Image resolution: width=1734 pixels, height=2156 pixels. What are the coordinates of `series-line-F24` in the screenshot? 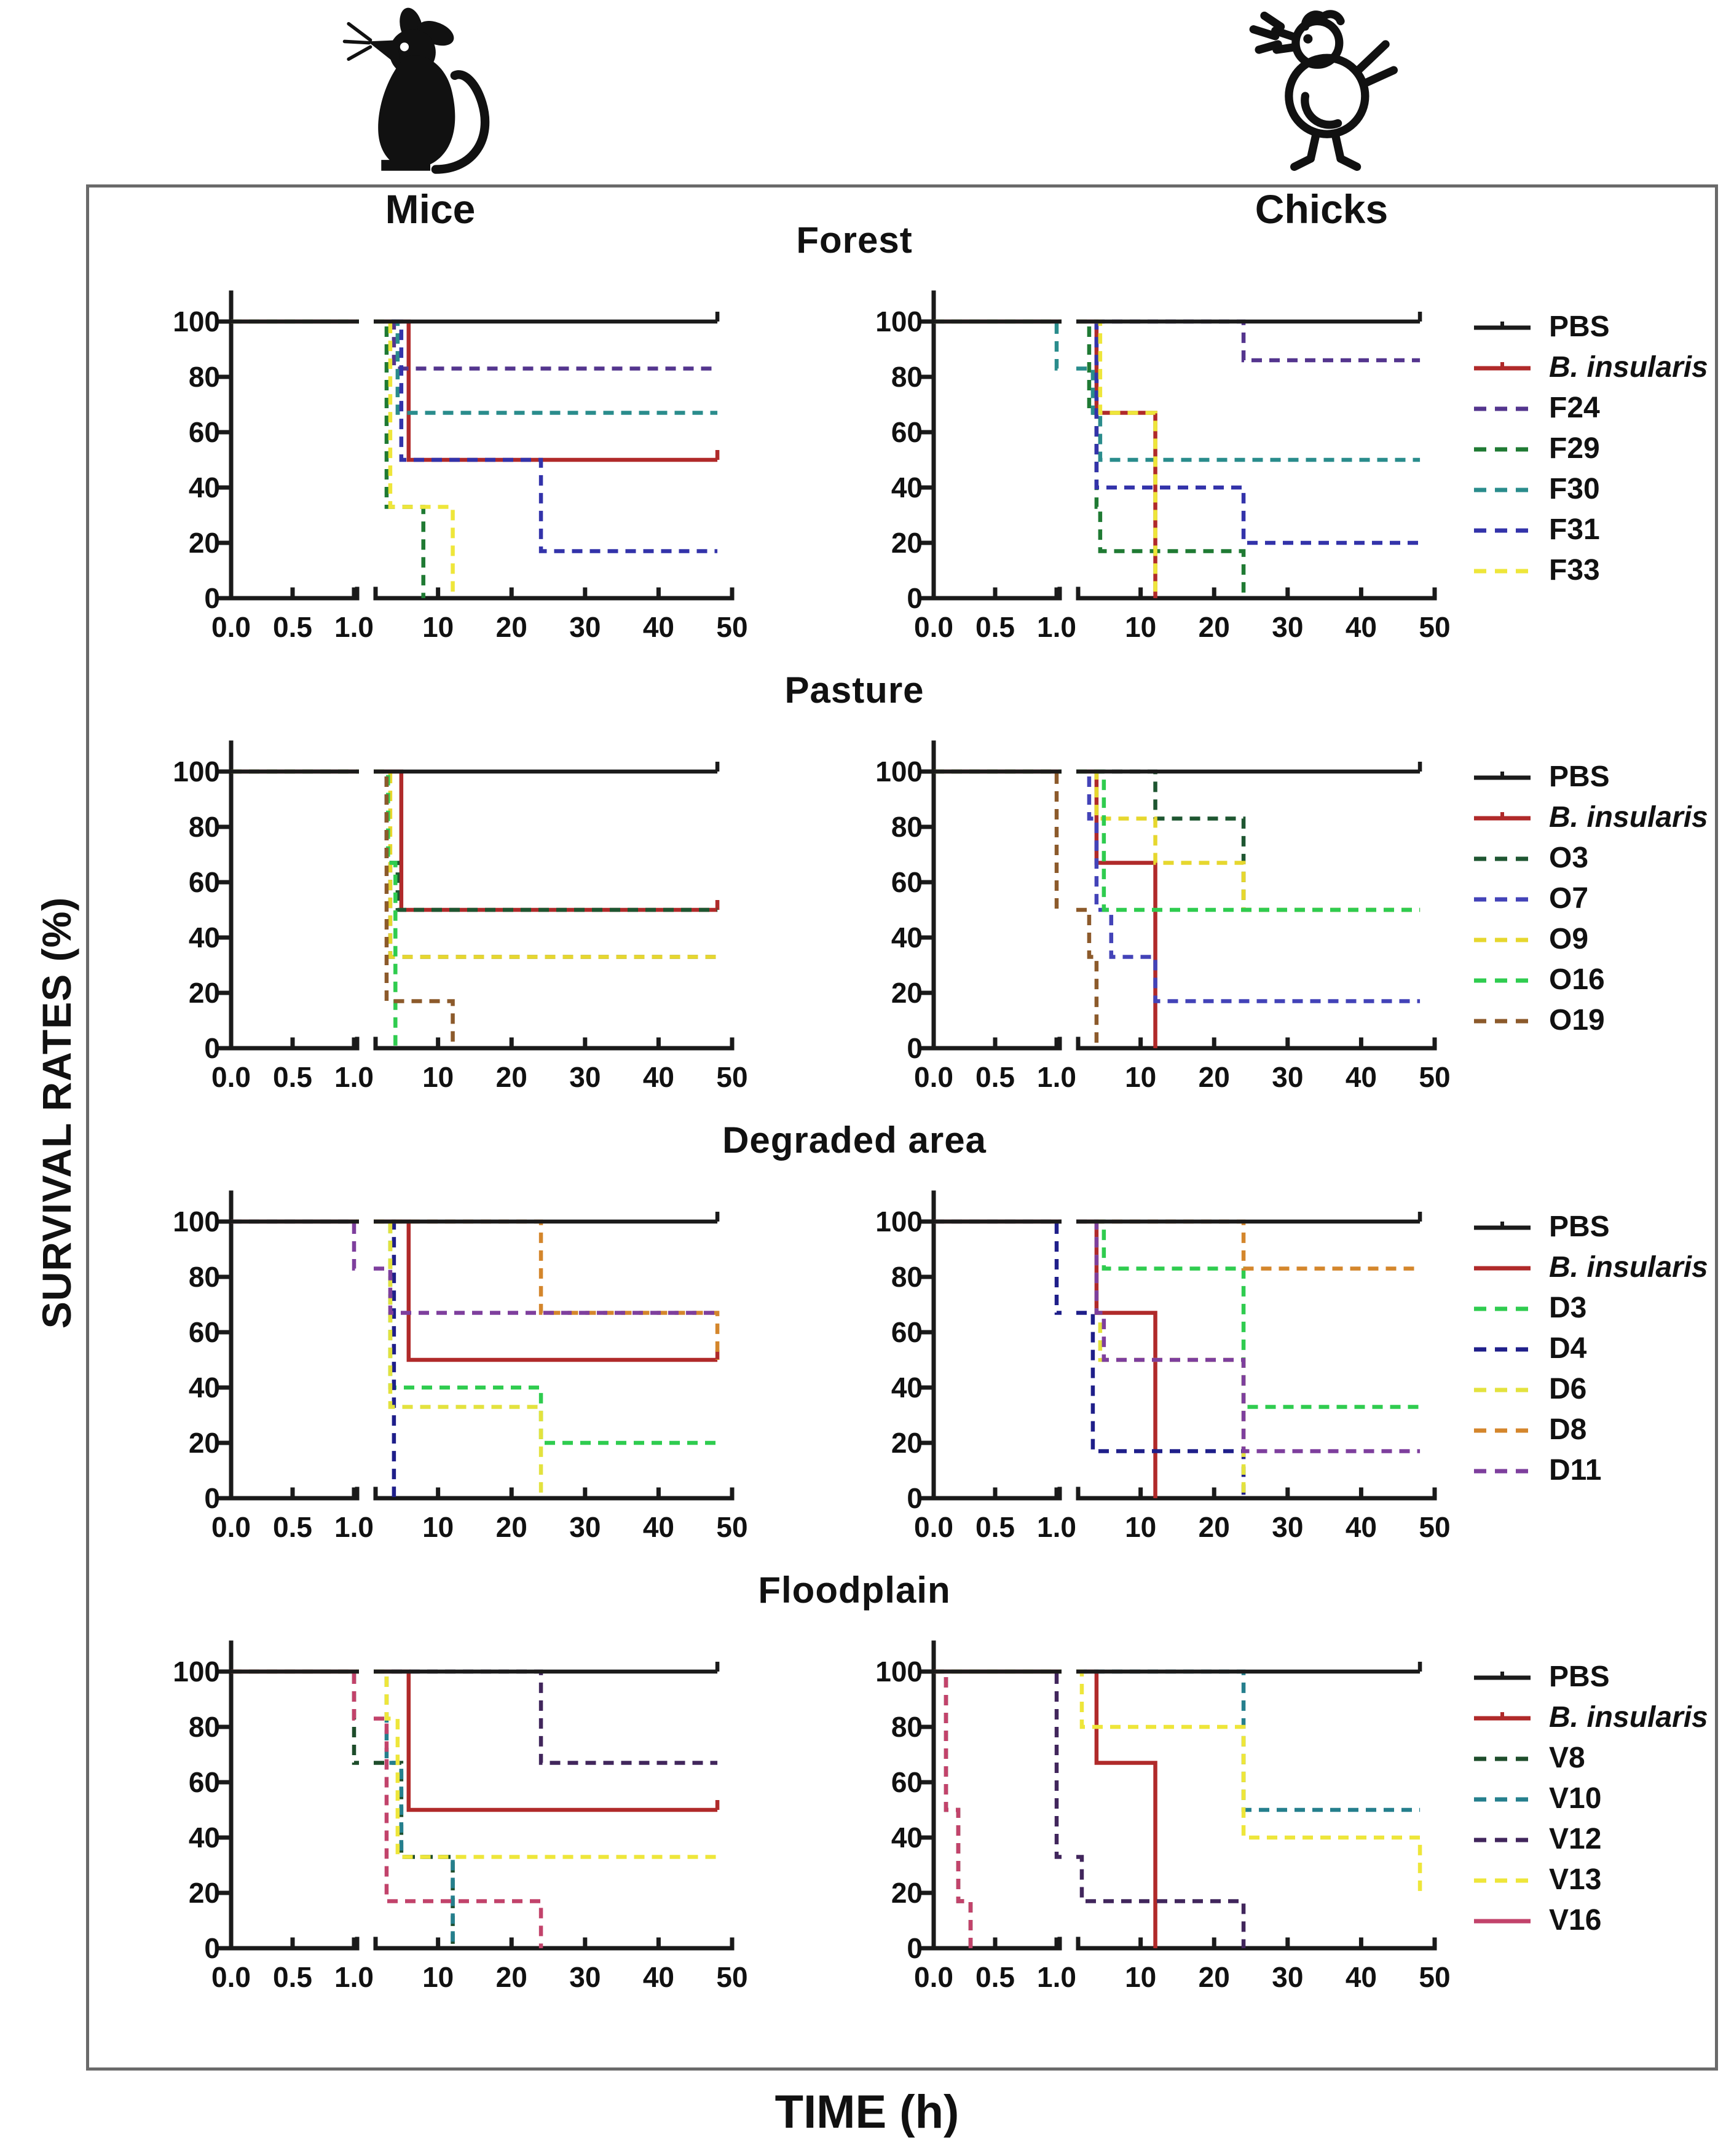 It's located at (475, 345).